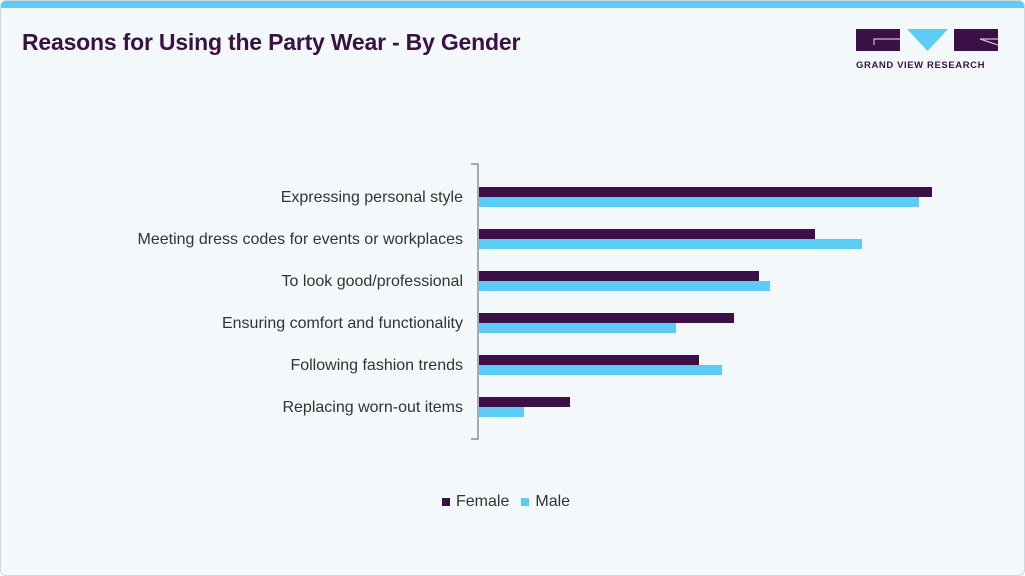  Describe the element at coordinates (342, 323) in the screenshot. I see `category-label: Ensuring comfort and functionality` at that location.